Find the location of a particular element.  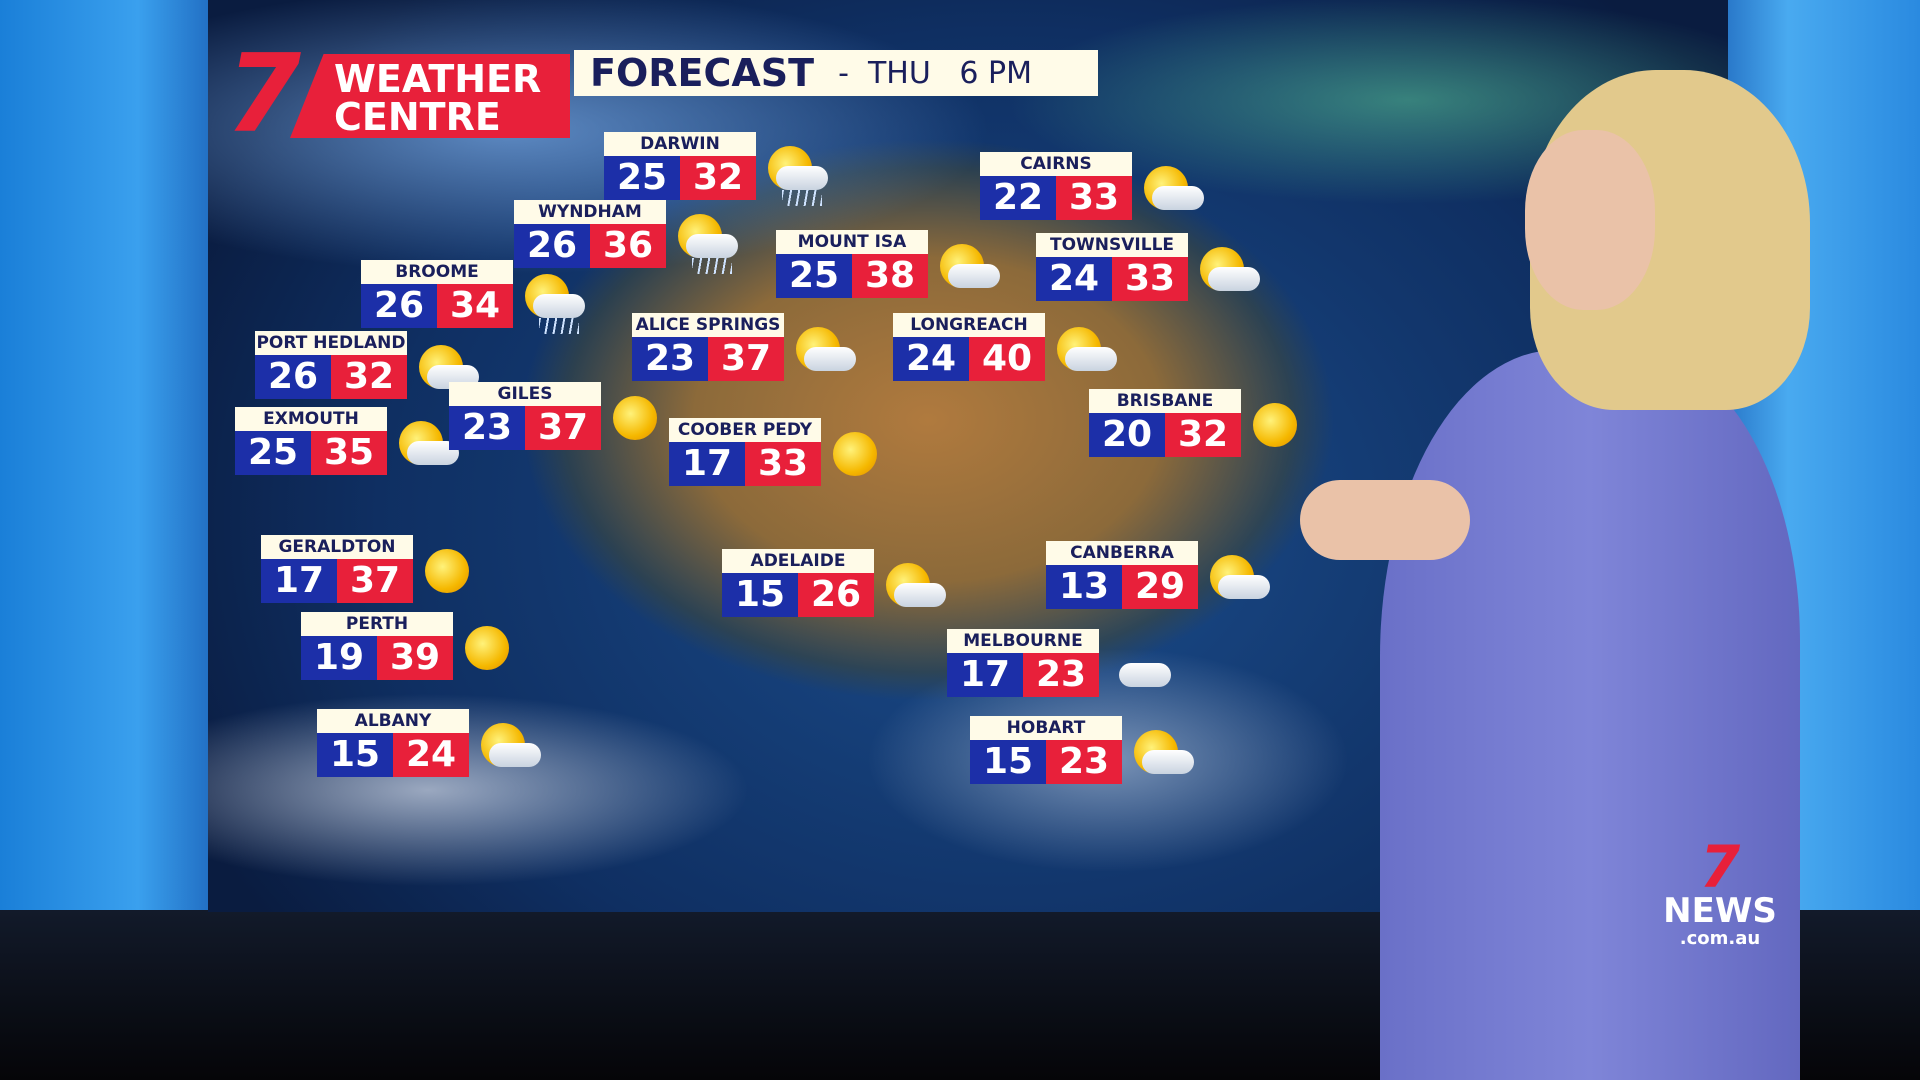

city-forecast-hobart: HOBART 15 23 is located at coordinates (1046, 750).